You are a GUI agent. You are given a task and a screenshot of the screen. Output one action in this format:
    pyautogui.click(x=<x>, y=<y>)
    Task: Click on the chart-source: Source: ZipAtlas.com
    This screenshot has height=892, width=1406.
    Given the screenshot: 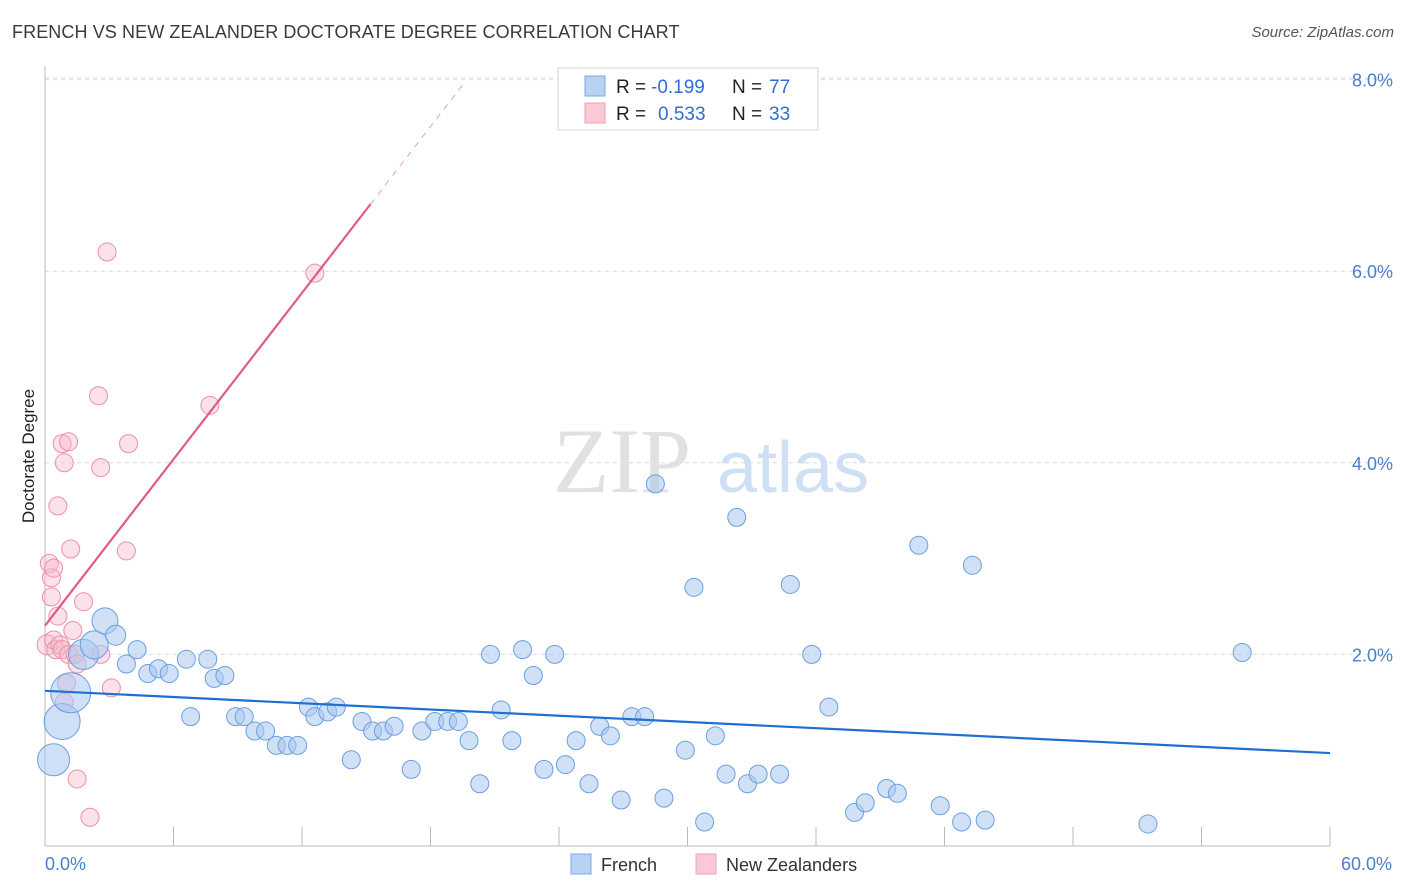 What is the action you would take?
    pyautogui.click(x=1322, y=32)
    